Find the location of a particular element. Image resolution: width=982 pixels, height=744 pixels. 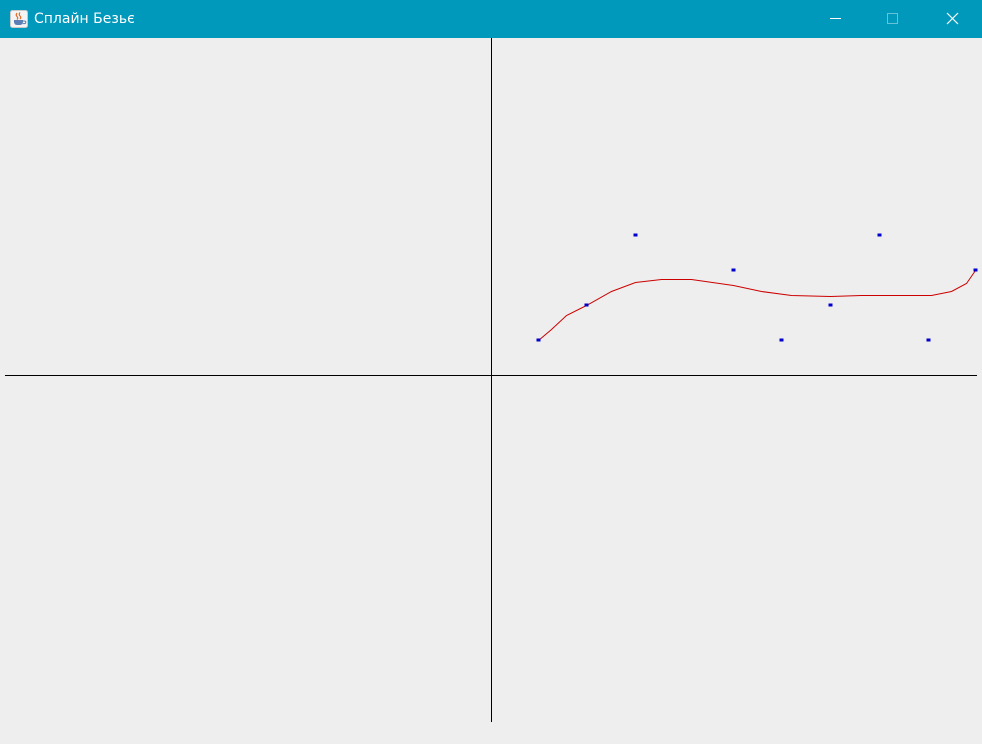

close-icon is located at coordinates (952, 18).